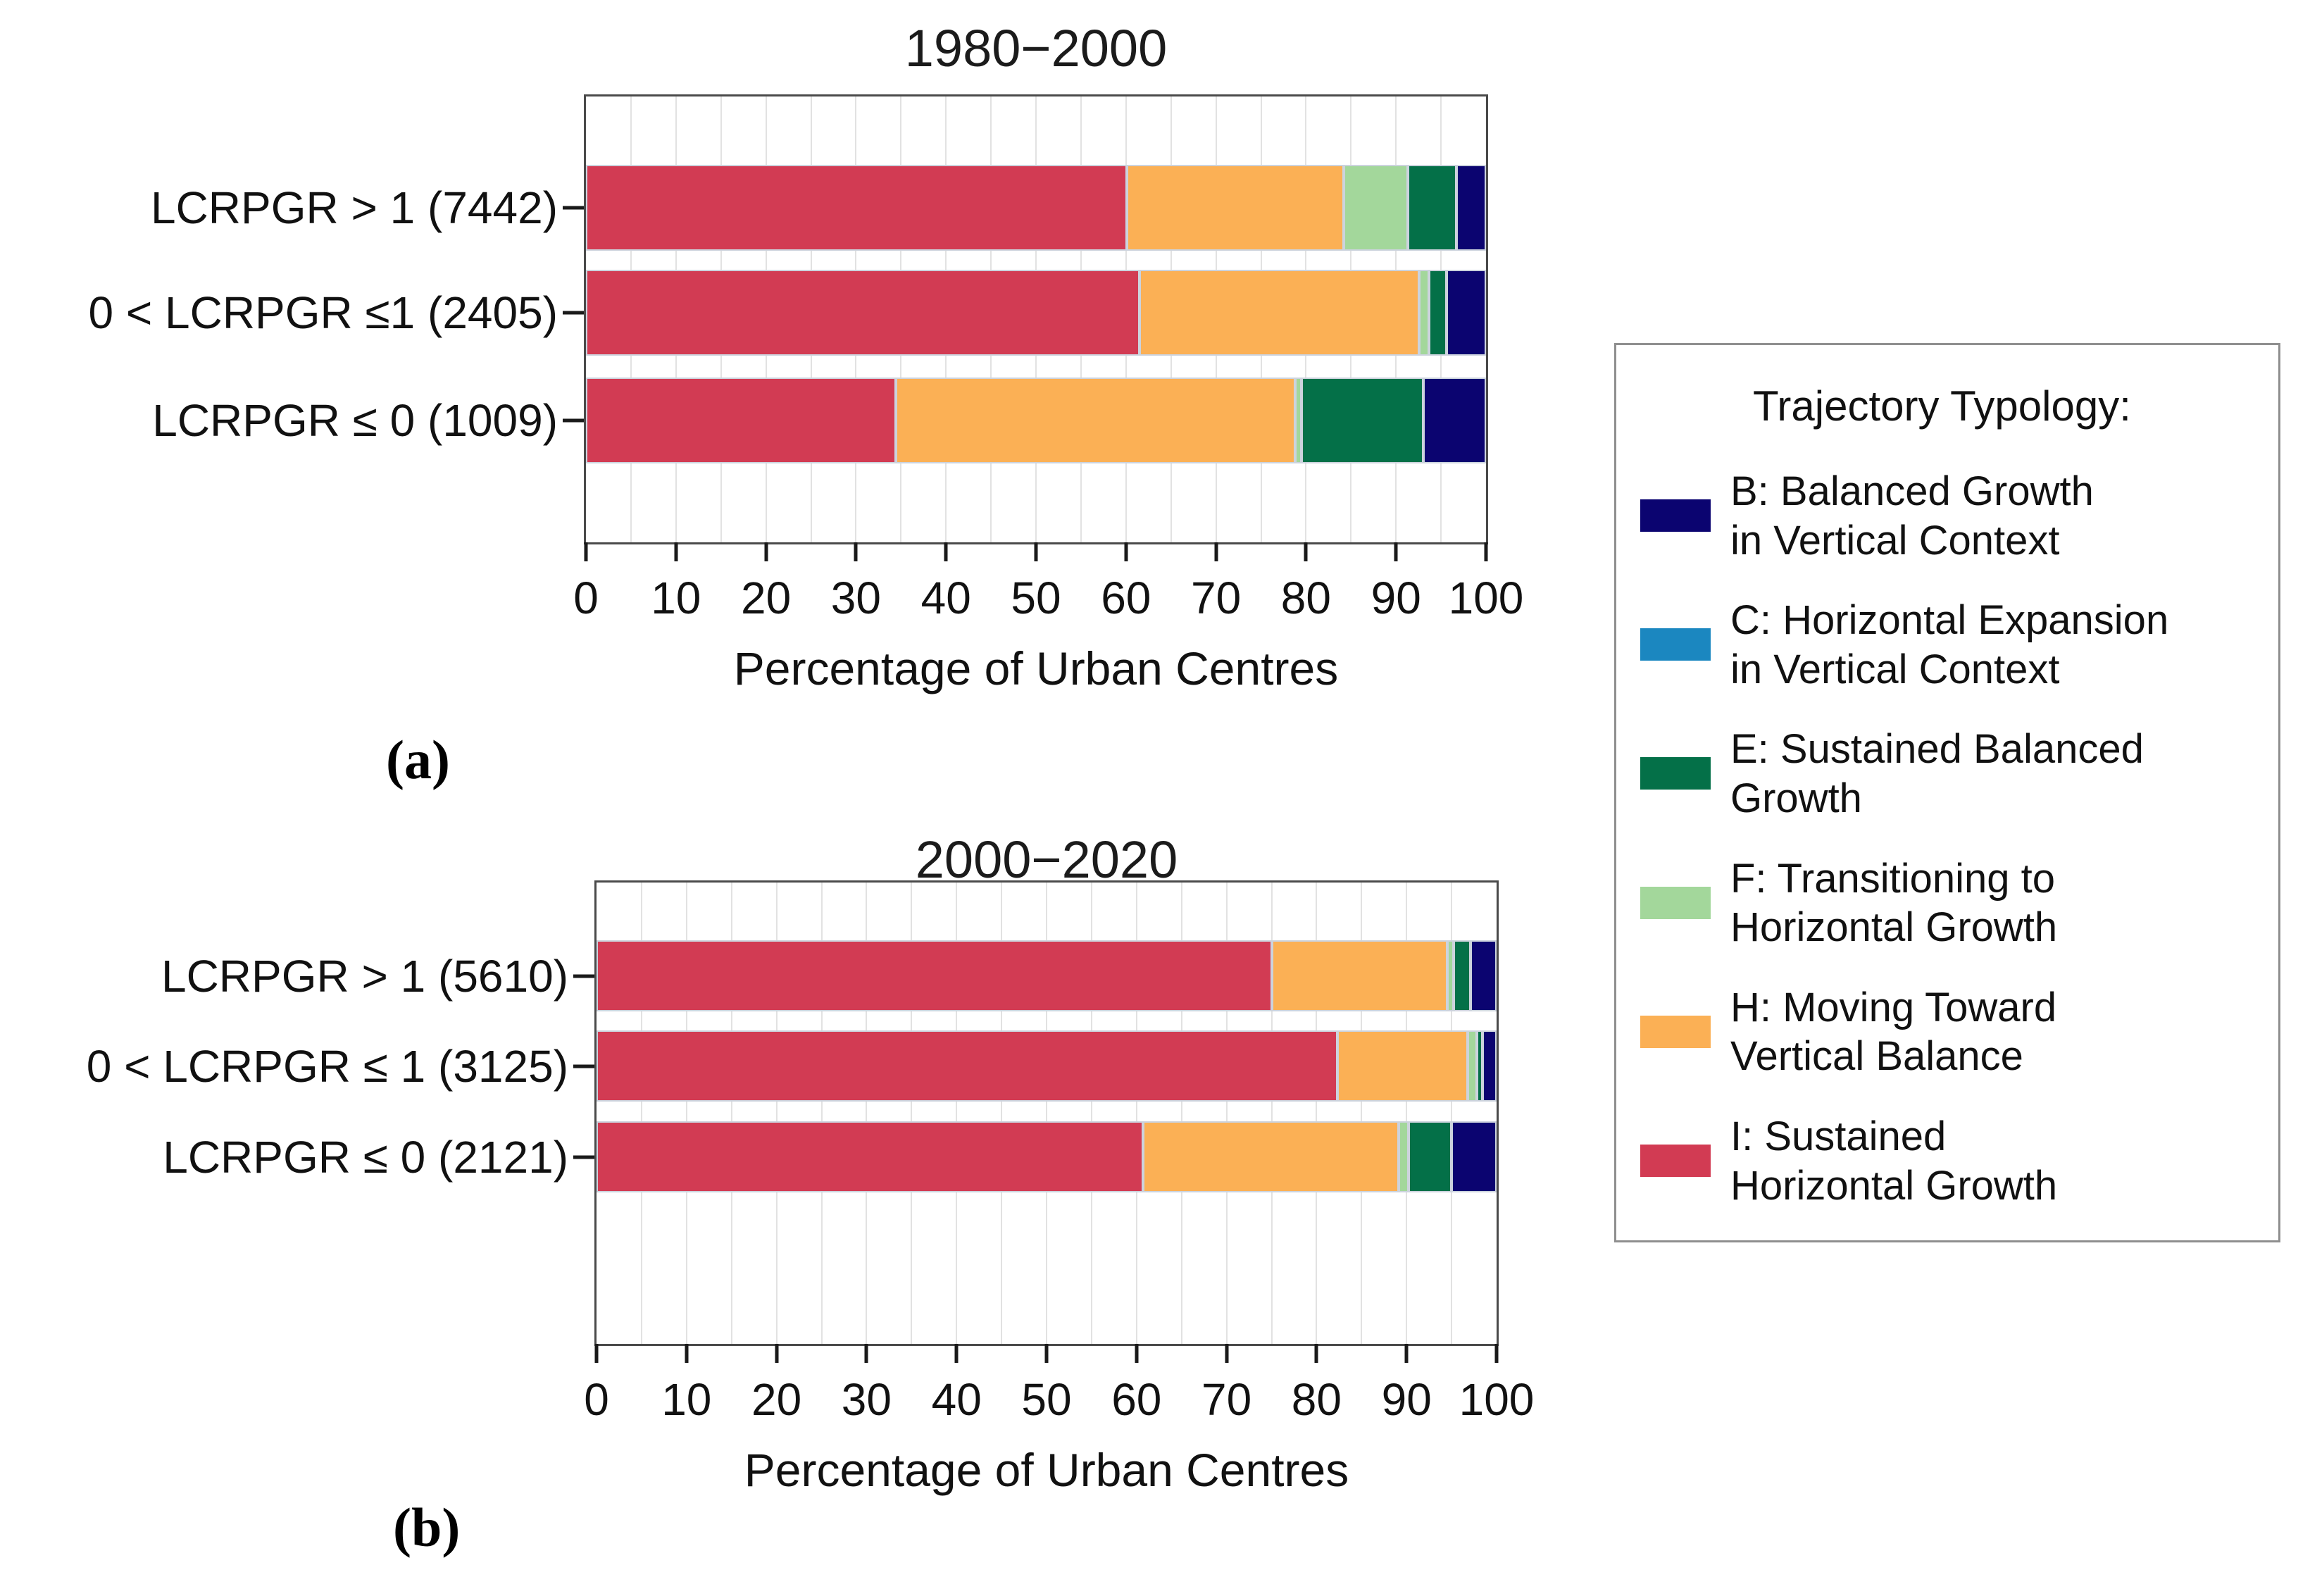 This screenshot has width=2310, height=1596. I want to click on legend-item-F: F: Transitioning to Horizontal Growth, so click(1947, 903).